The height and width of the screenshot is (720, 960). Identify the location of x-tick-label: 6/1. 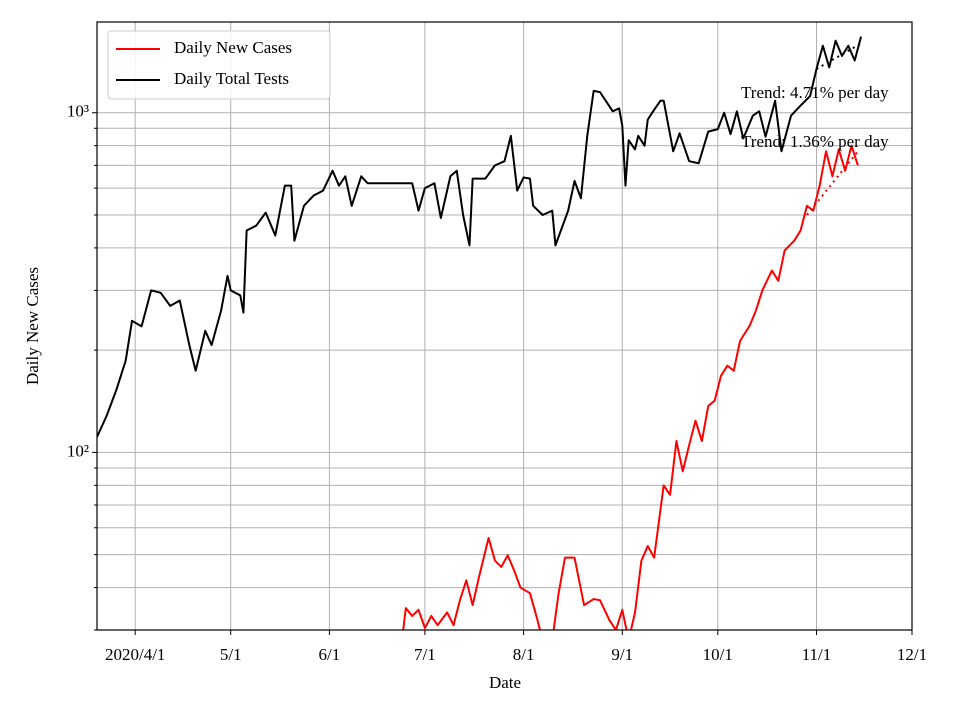
(330, 654).